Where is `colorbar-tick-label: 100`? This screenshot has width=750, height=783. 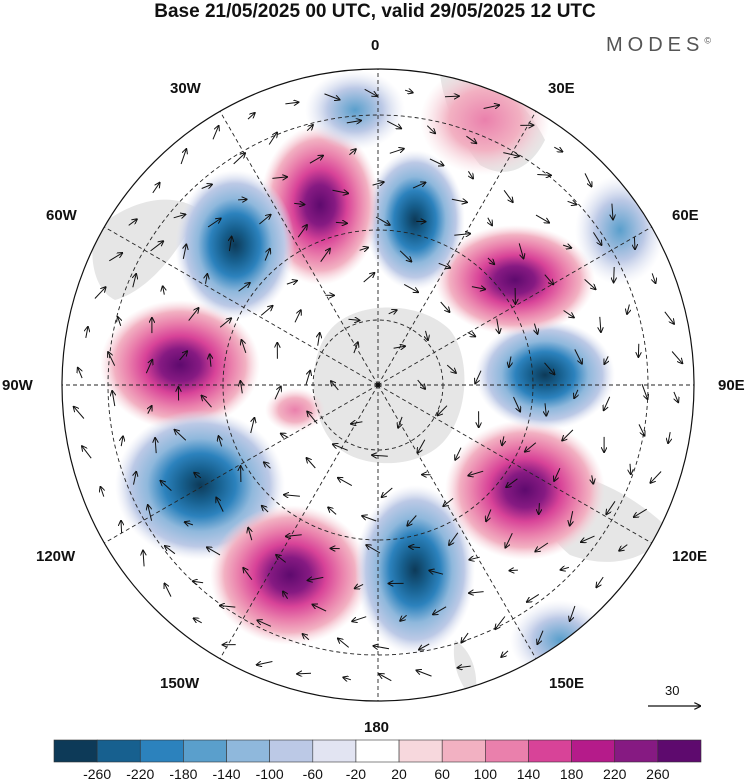 colorbar-tick-label: 100 is located at coordinates (485, 774).